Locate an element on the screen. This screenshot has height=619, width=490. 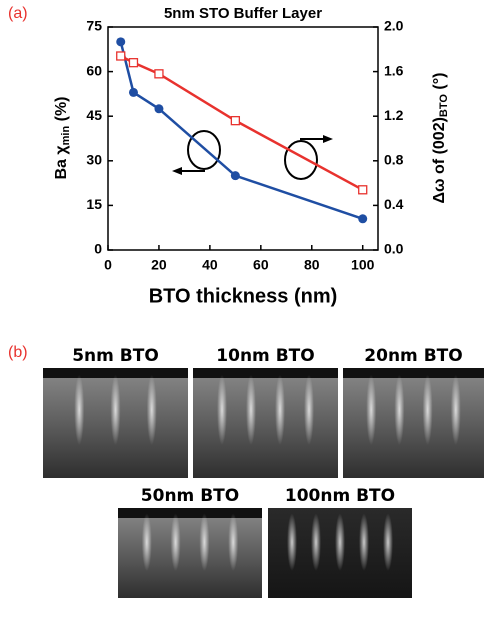
y2-label-sub: BTO is located at coordinates (444, 105).